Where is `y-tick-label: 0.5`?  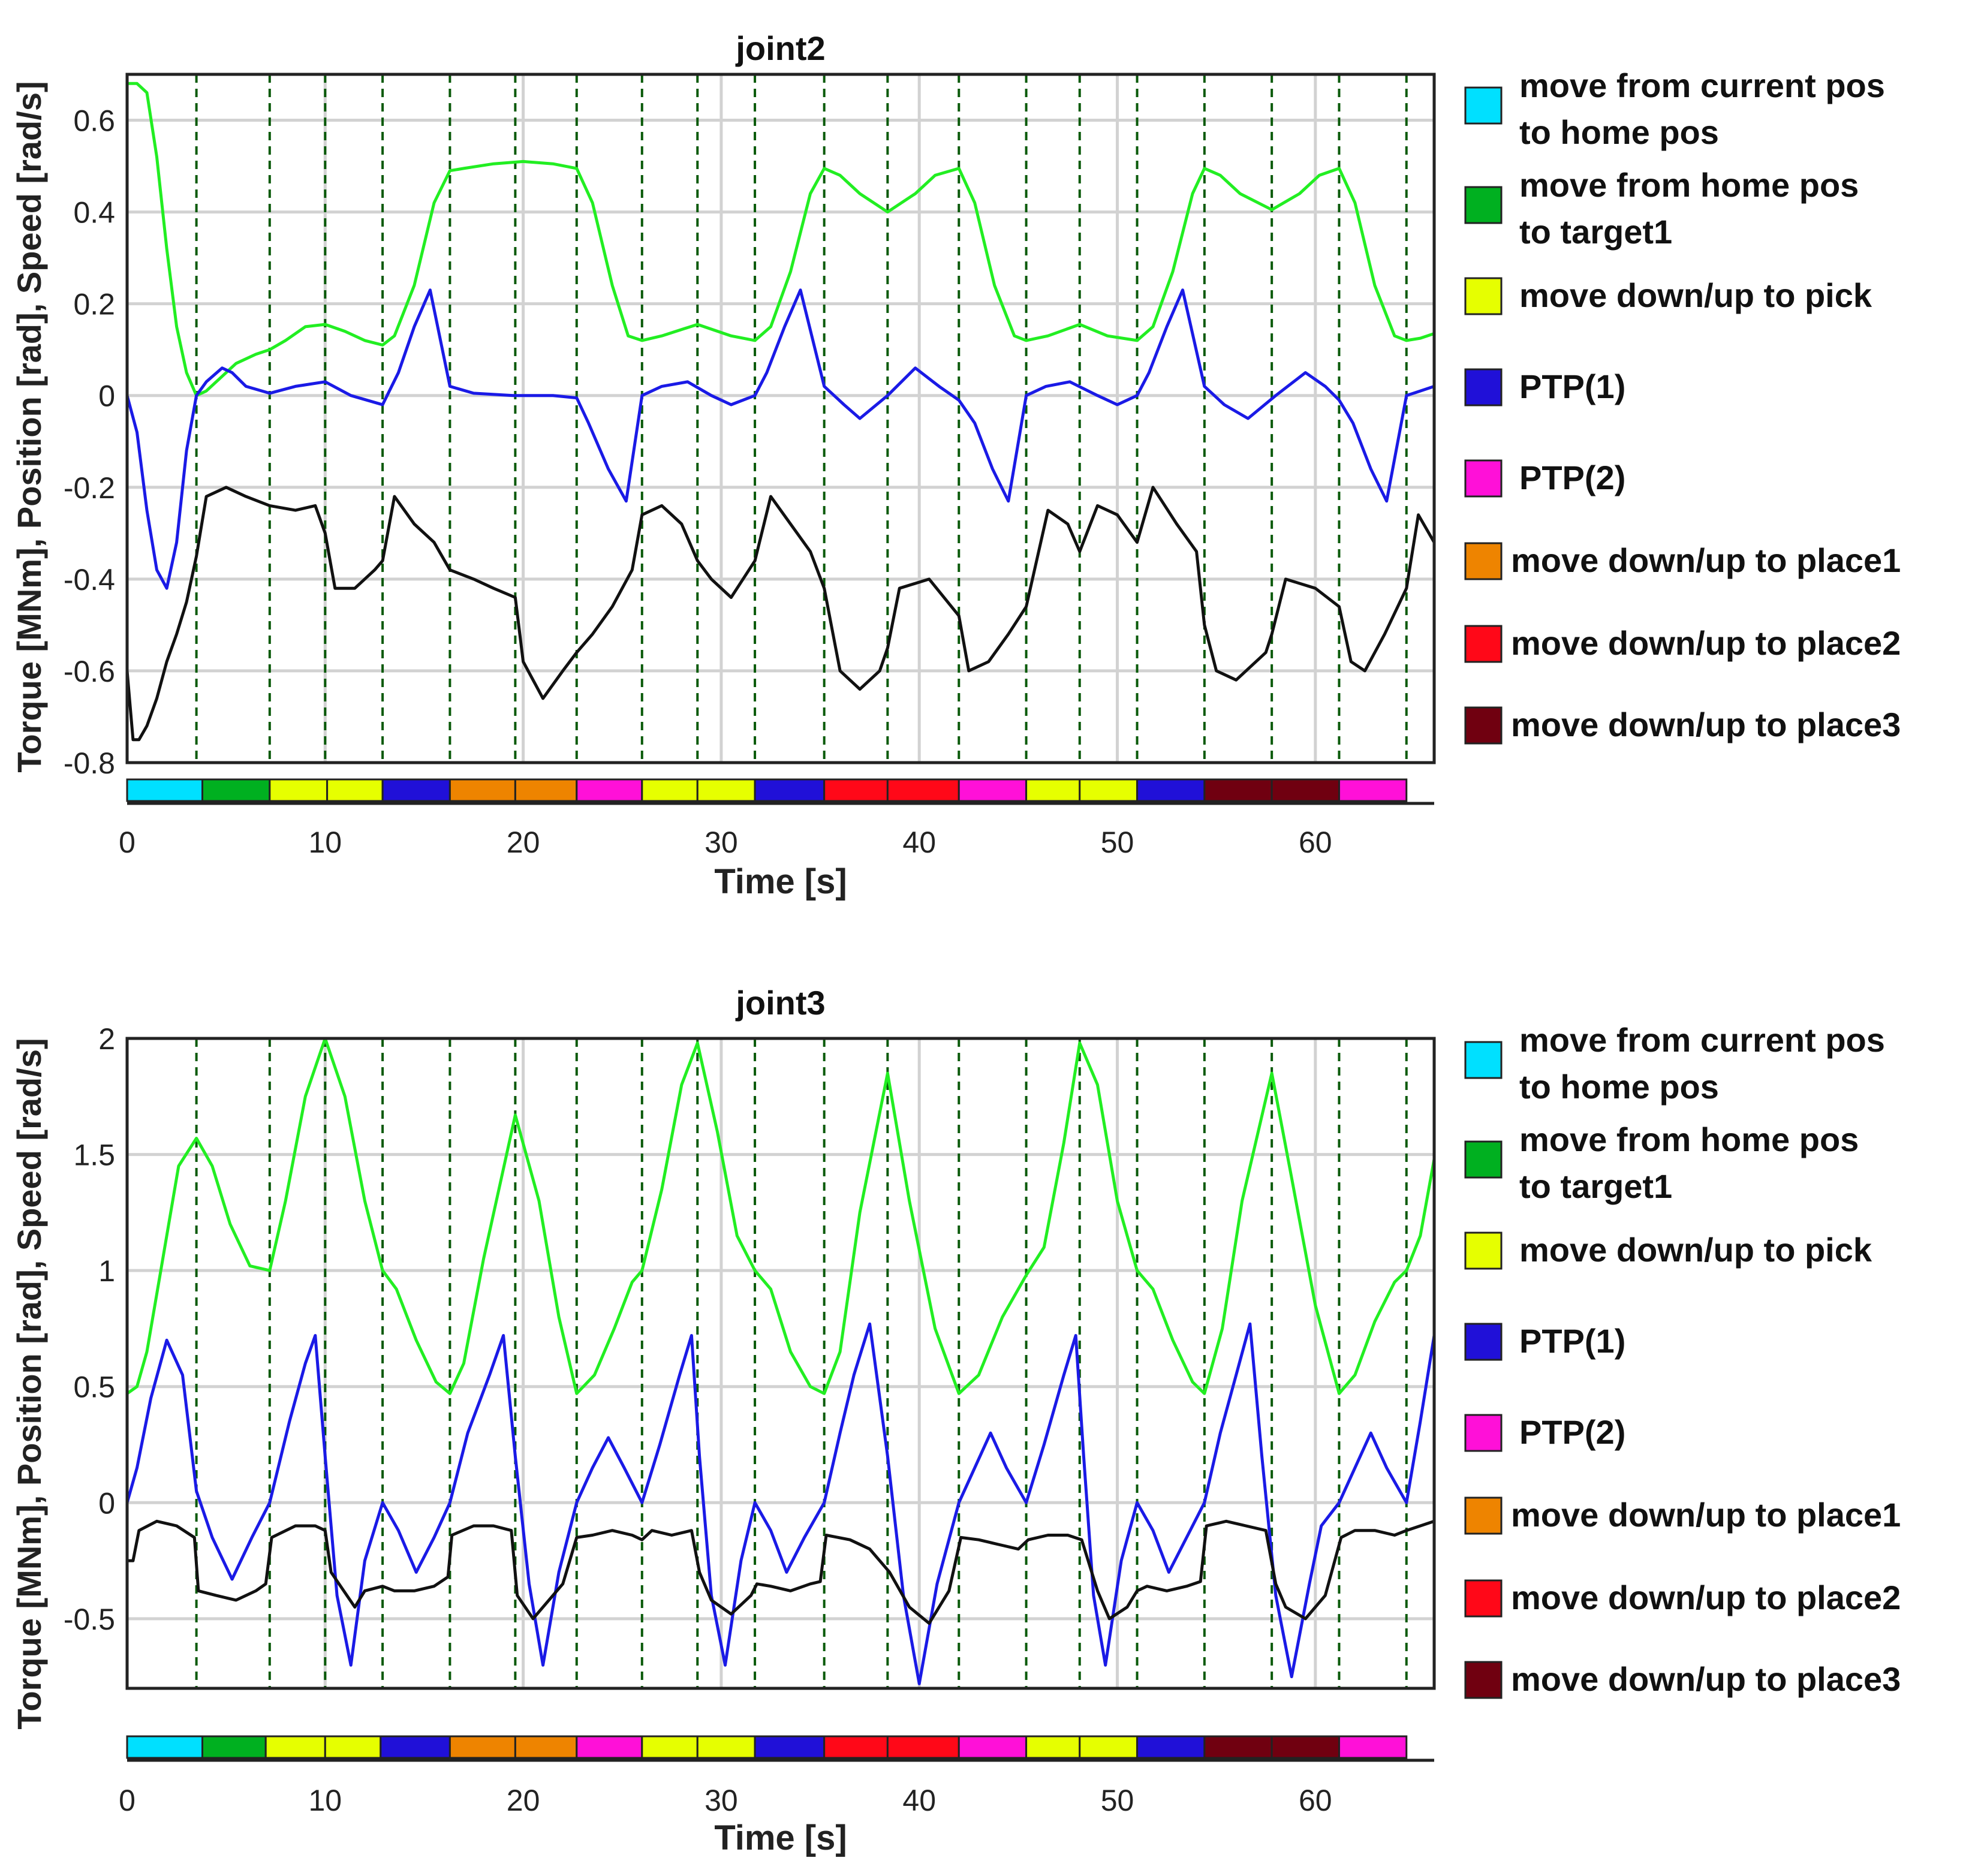 y-tick-label: 0.5 is located at coordinates (94, 1387).